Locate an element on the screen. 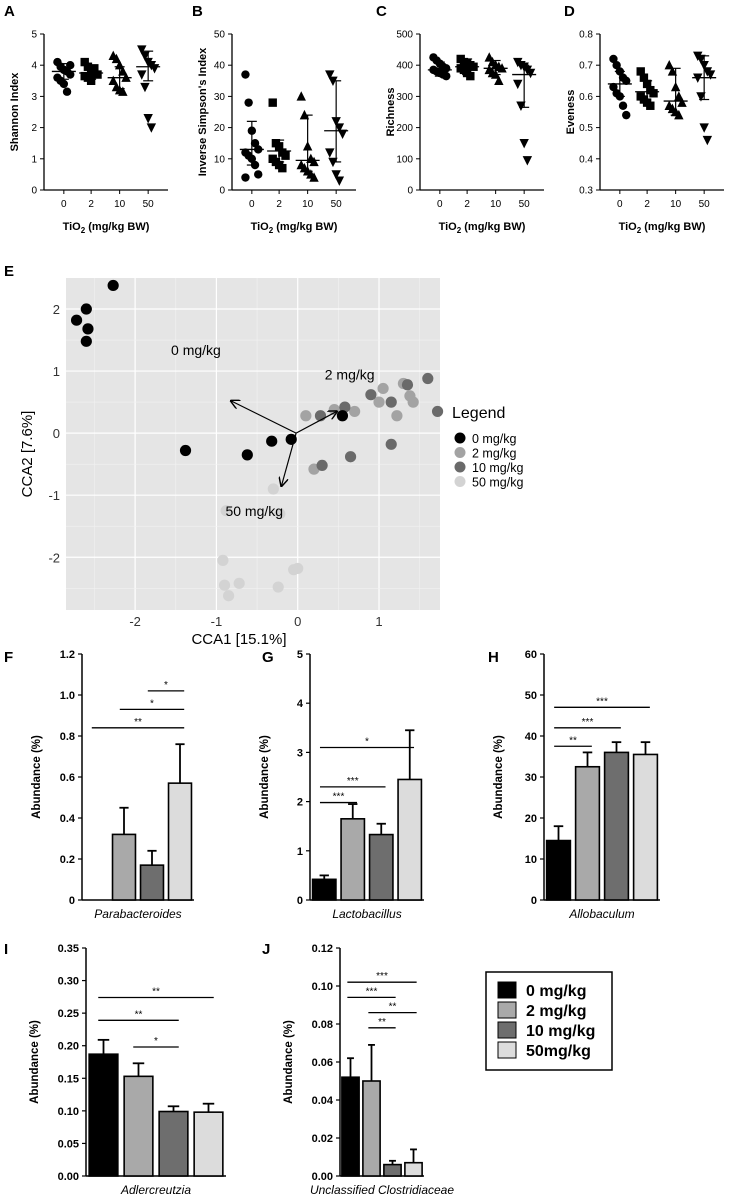 This screenshot has height=1200, width=746. panel-f-ytick-label: 0.2 is located at coordinates (67, 860).